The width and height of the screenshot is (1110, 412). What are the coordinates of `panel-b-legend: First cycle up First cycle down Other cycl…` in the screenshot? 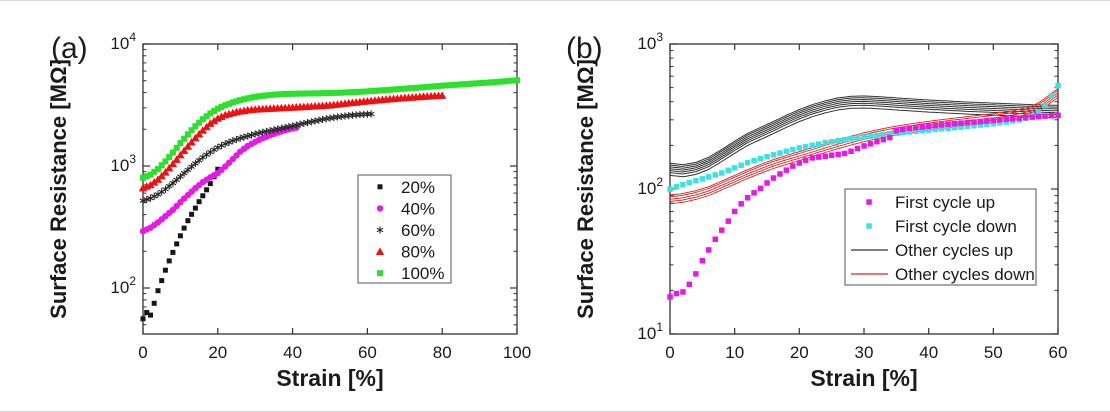 It's located at (940, 237).